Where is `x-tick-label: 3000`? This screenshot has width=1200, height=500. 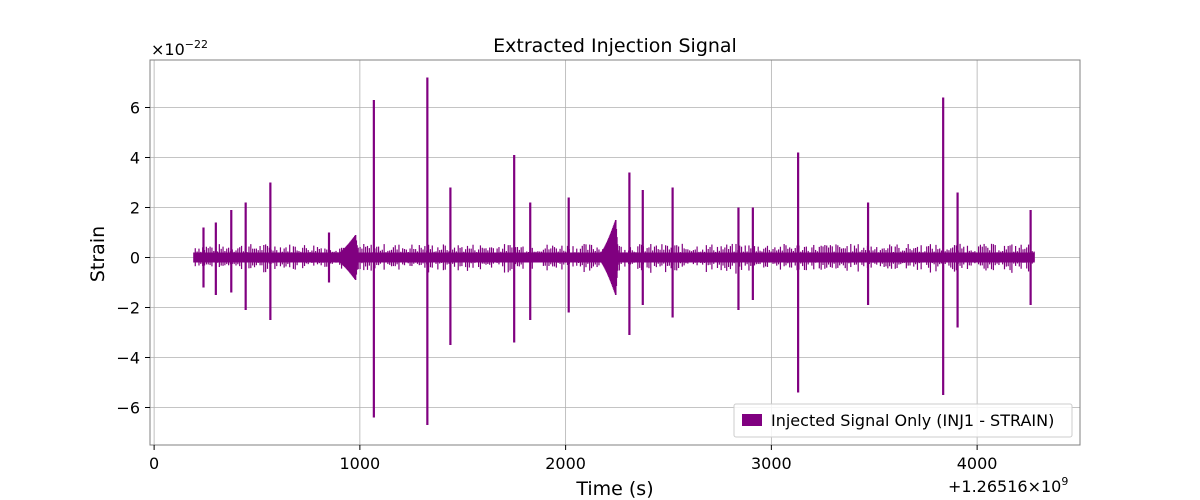 x-tick-label: 3000 is located at coordinates (771, 463).